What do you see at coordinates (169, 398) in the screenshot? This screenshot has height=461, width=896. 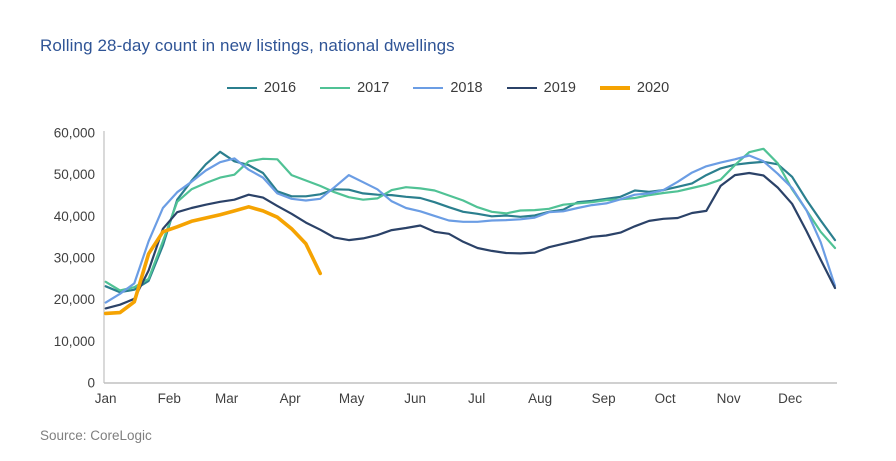 I see `x-axis-month-label: Feb` at bounding box center [169, 398].